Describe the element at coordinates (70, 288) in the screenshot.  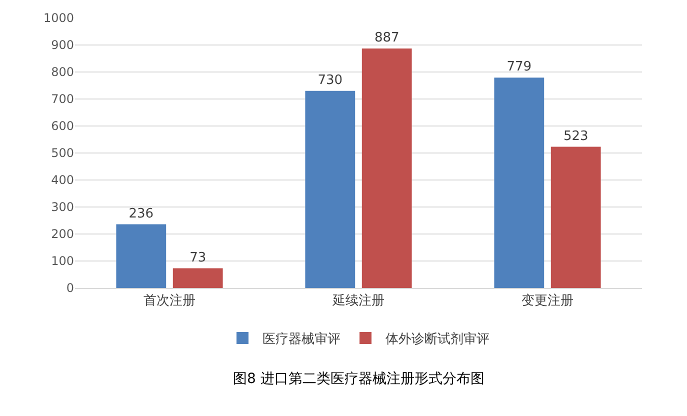
I see `y-tick-label: 0` at that location.